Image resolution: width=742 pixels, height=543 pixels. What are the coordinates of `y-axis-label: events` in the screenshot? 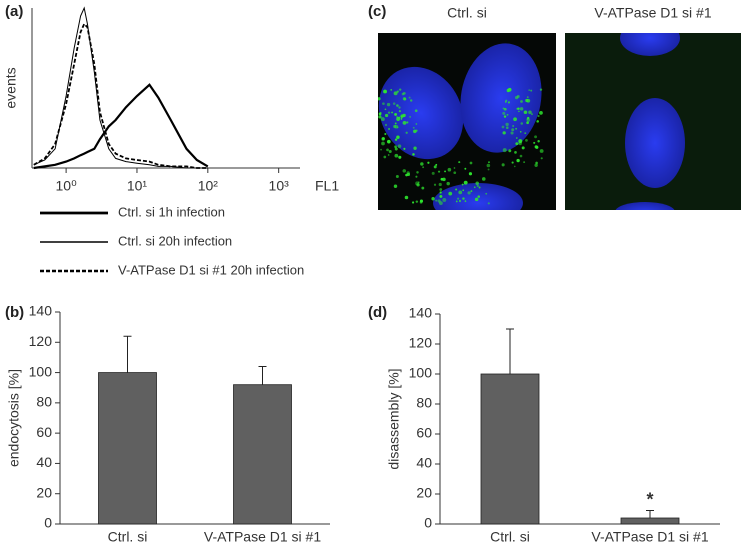 It's located at (11, 87).